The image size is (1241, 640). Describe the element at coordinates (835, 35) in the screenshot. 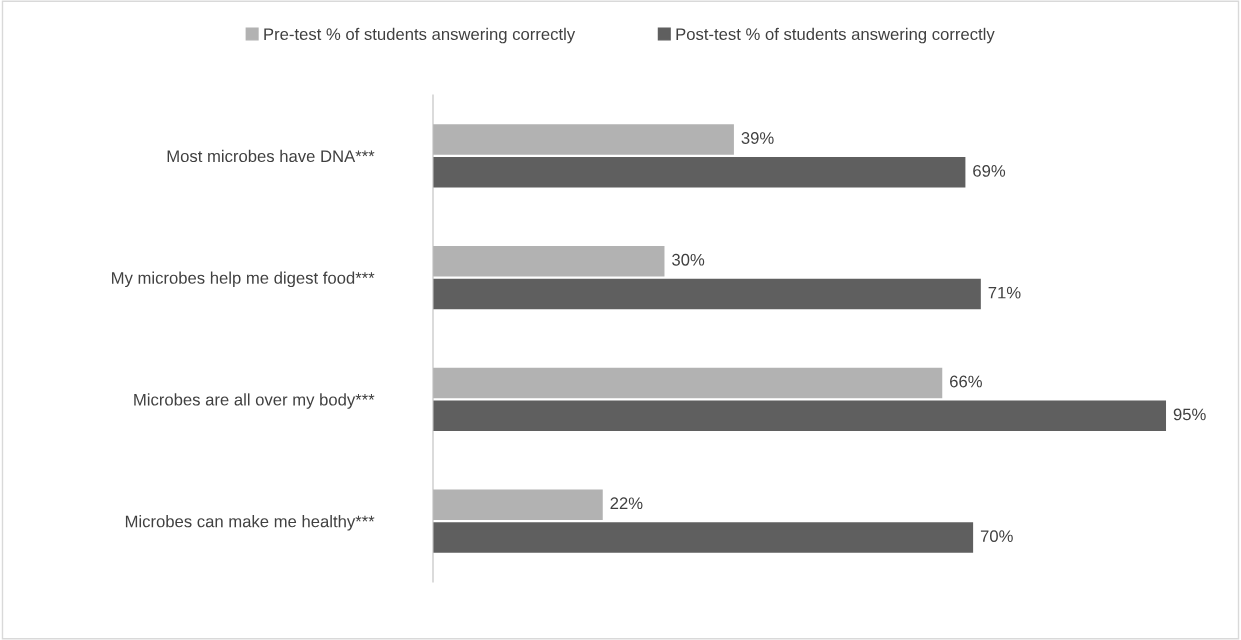

I see `legend-label: Post-test % of students answering correctly` at that location.